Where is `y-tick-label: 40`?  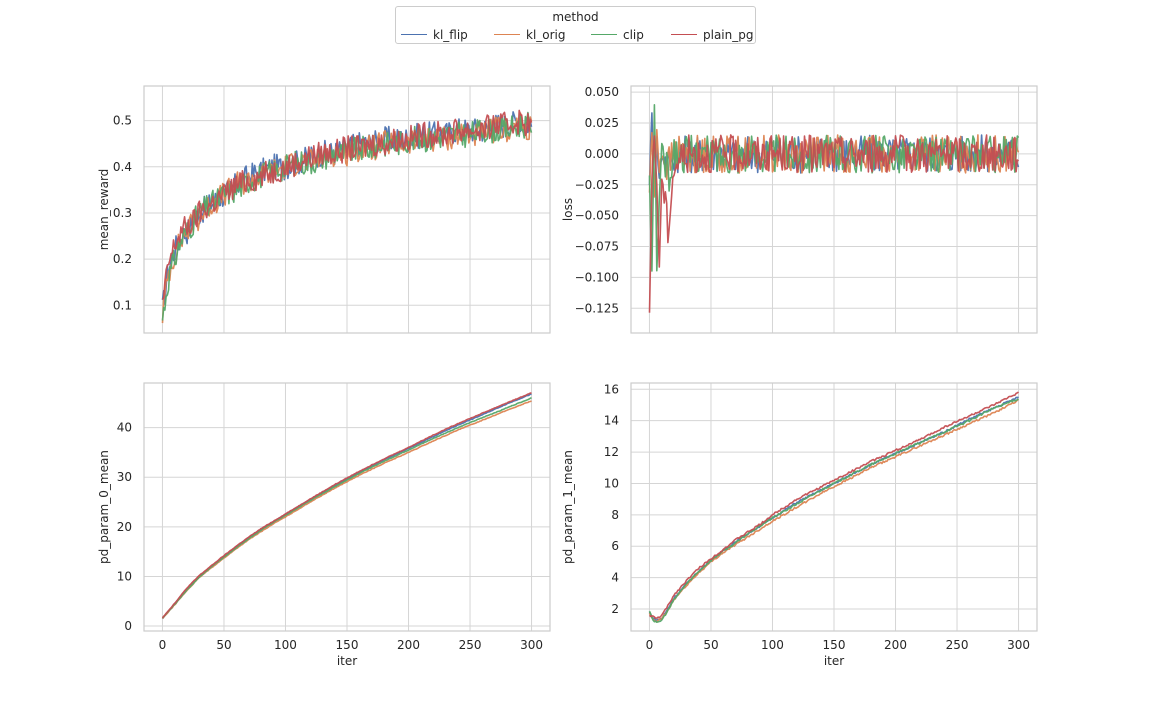 y-tick-label: 40 is located at coordinates (124, 428).